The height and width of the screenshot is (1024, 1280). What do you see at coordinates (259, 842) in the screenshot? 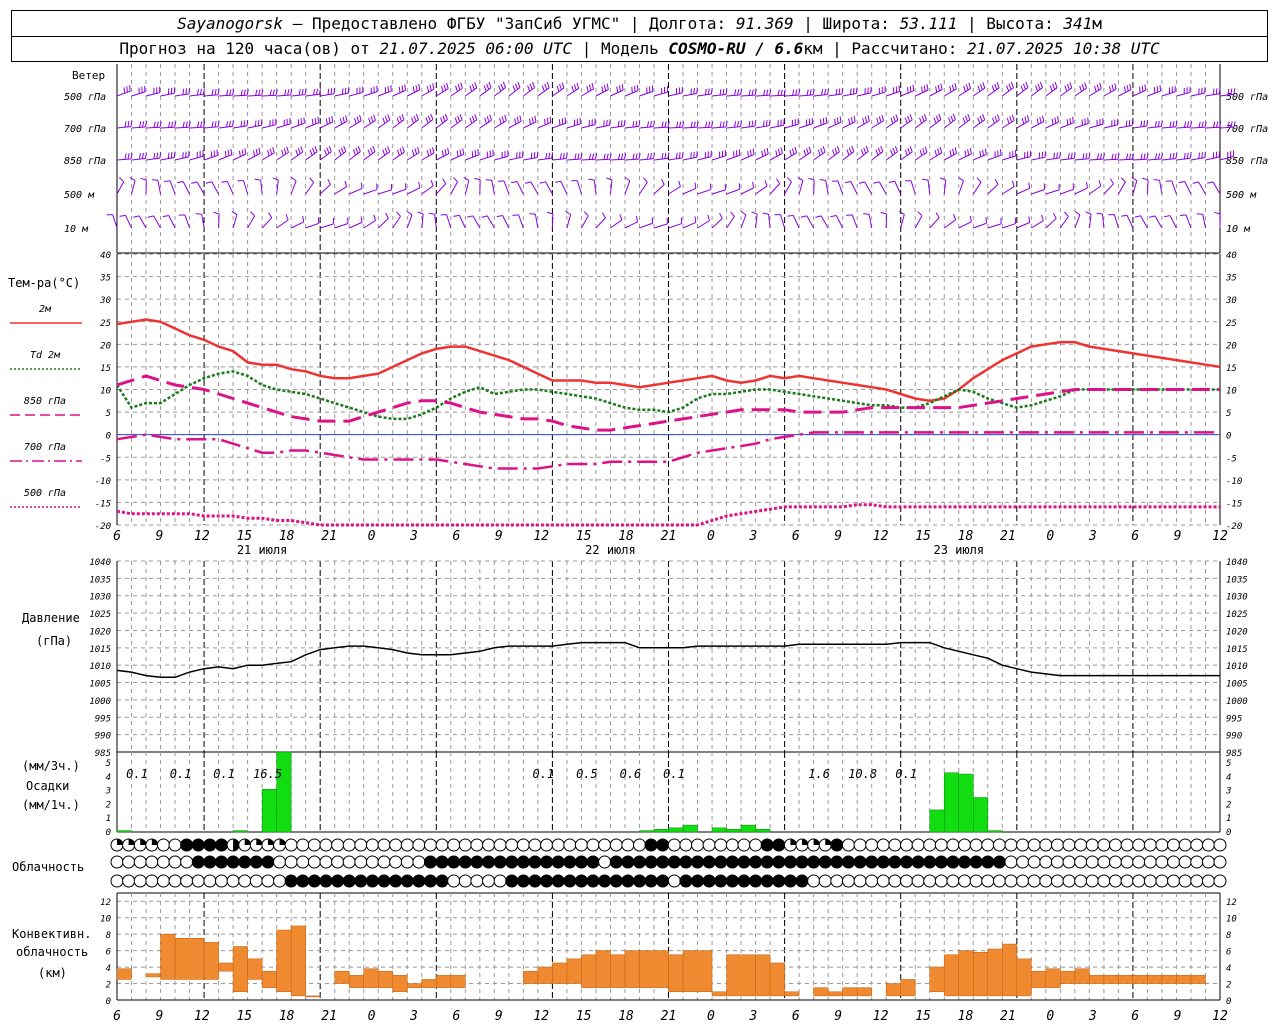
I see `cloud-quarter` at bounding box center [259, 842].